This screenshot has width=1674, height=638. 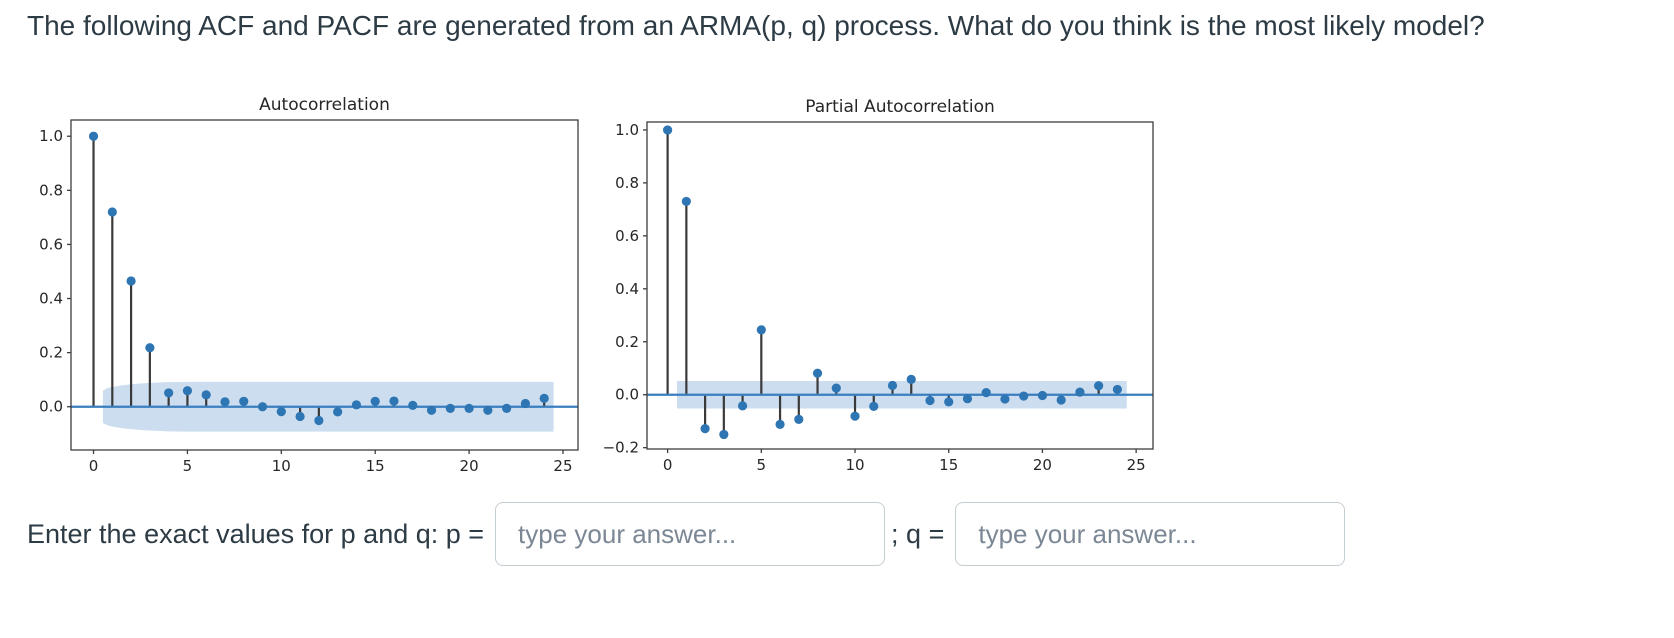 I want to click on answer-prompt-label: Enter the exact values for p and q: p =, so click(x=256, y=533).